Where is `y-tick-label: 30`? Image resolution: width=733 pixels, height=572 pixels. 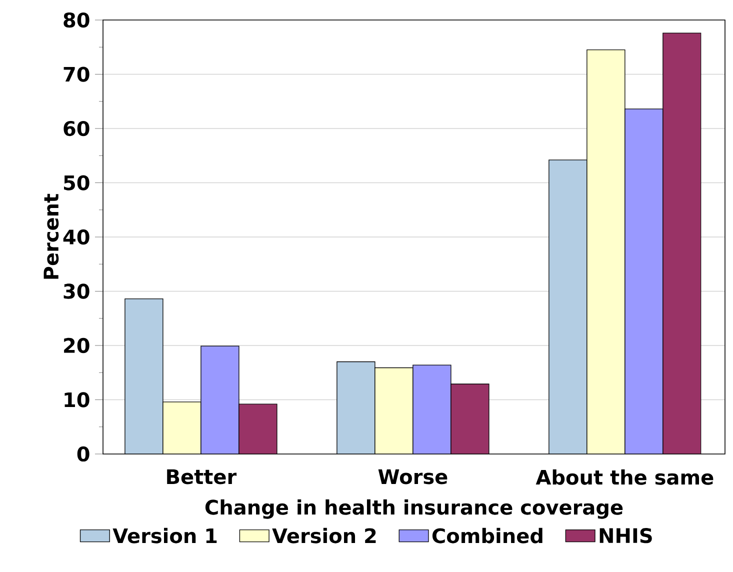 y-tick-label: 30 is located at coordinates (77, 291).